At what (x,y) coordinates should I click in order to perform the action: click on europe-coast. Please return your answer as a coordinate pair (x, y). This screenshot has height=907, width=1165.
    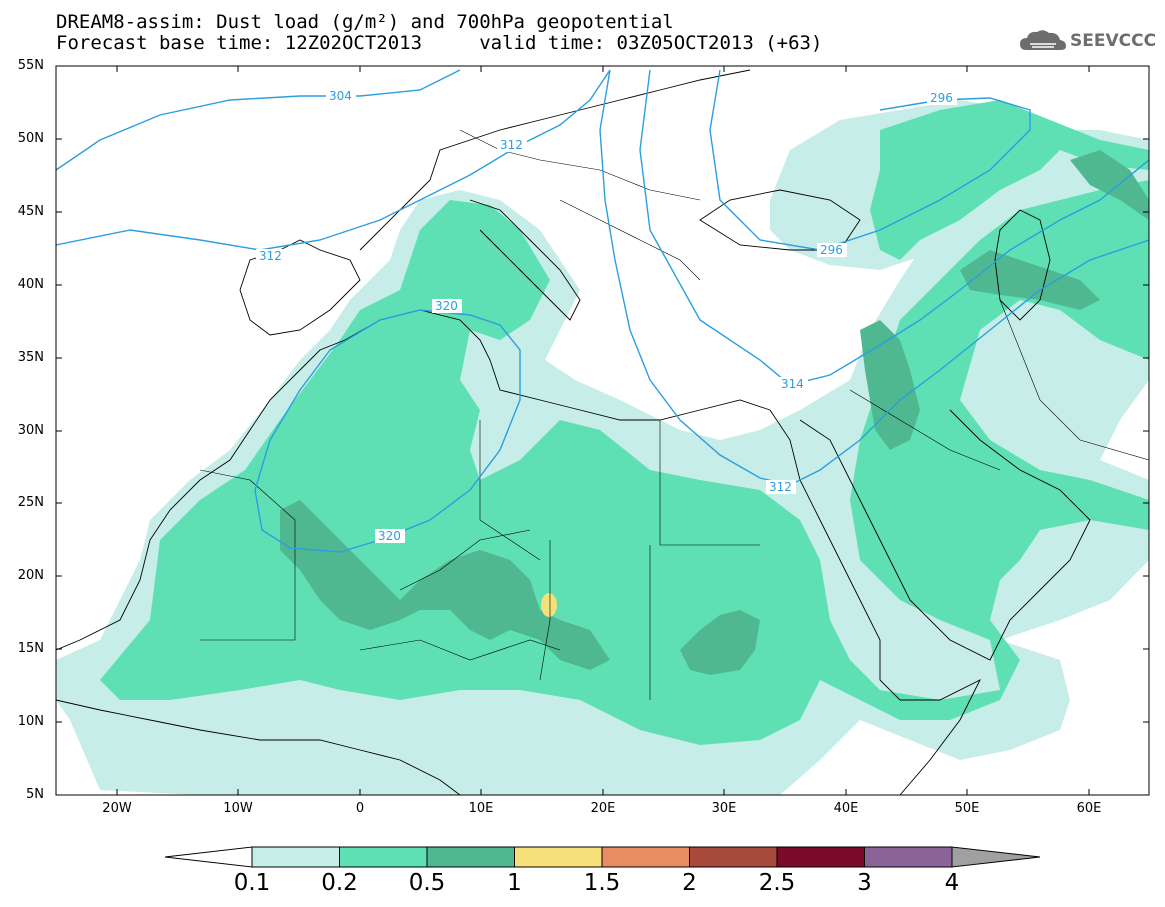
    Looking at the image, I should click on (555, 160).